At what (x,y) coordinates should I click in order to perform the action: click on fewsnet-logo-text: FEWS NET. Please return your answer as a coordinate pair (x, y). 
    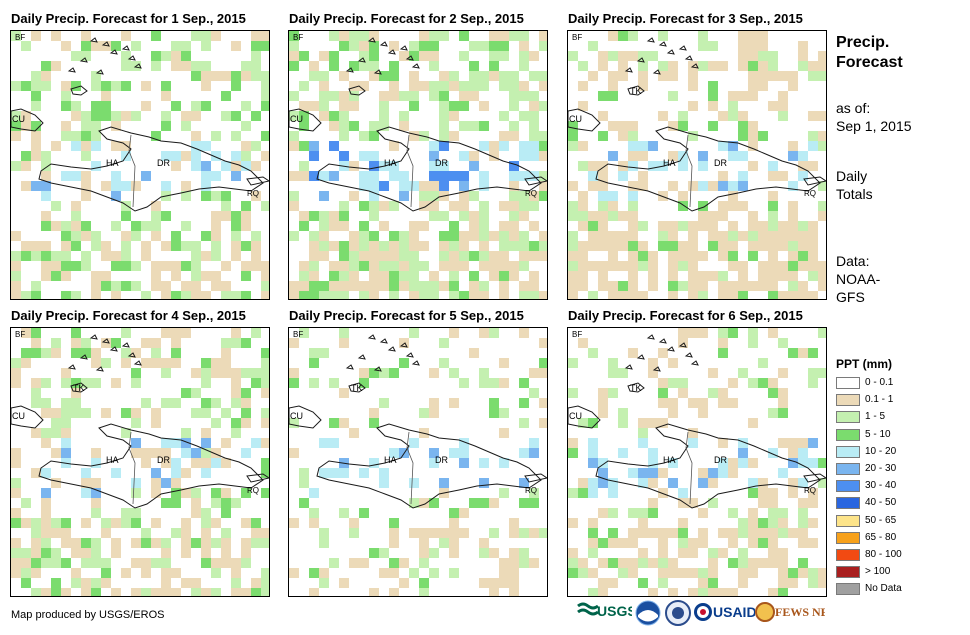
    Looking at the image, I should click on (800, 612).